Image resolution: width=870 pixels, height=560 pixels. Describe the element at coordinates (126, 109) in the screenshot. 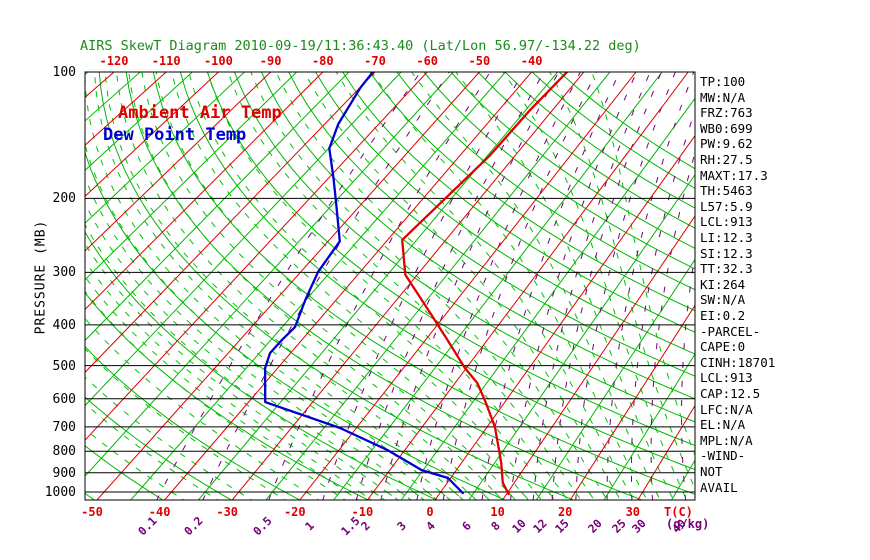

I see `isotherm-major--110` at that location.